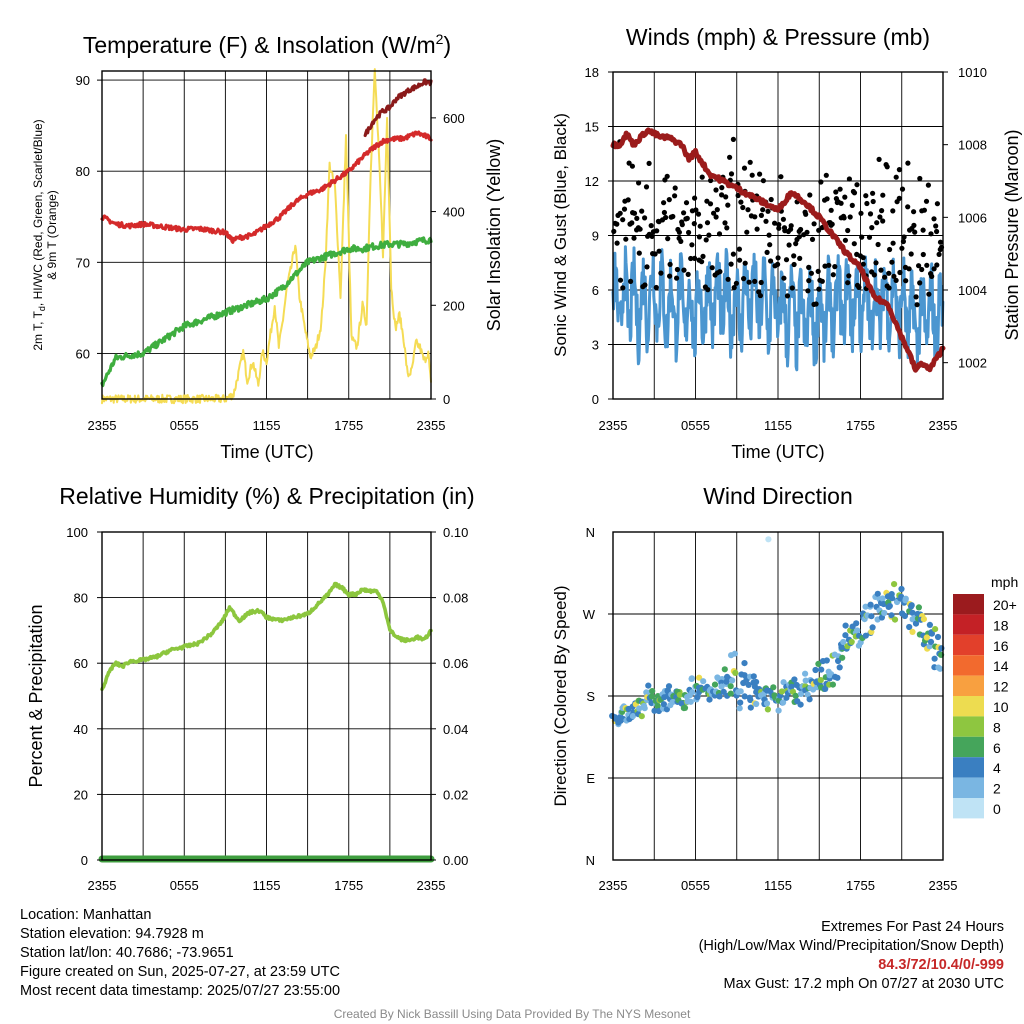 This screenshot has width=1024, height=1024. Describe the element at coordinates (997, 789) in the screenshot. I see `colorbar-label: 2` at that location.